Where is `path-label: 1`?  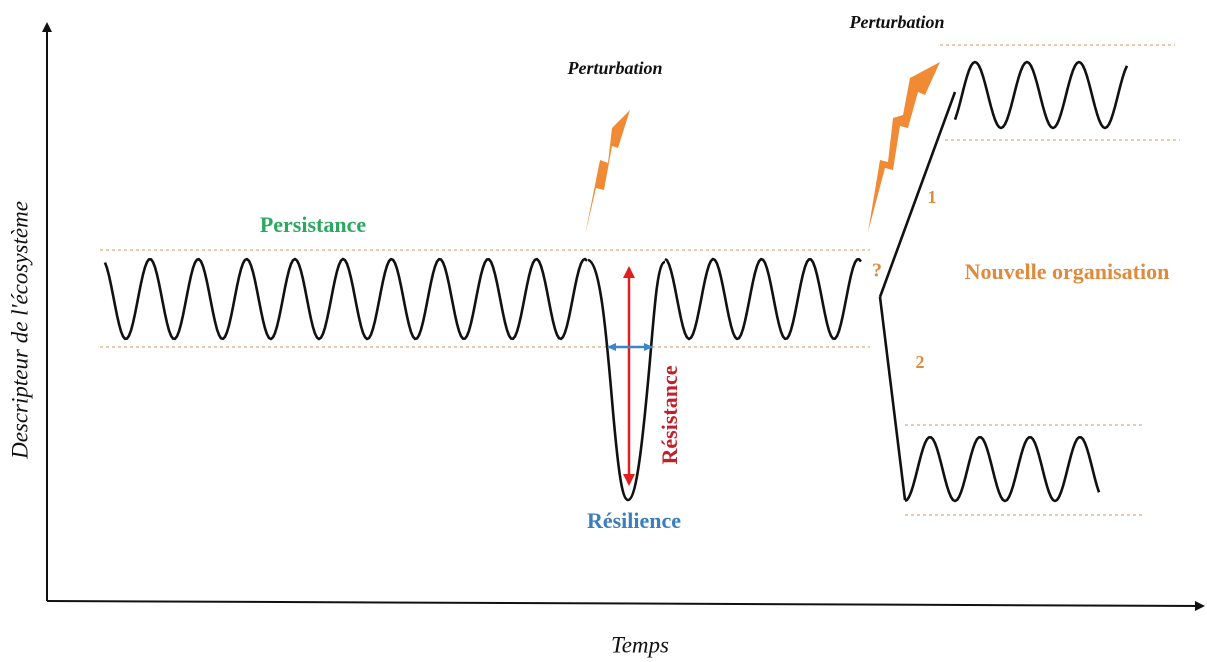
path-label: 1 is located at coordinates (932, 197).